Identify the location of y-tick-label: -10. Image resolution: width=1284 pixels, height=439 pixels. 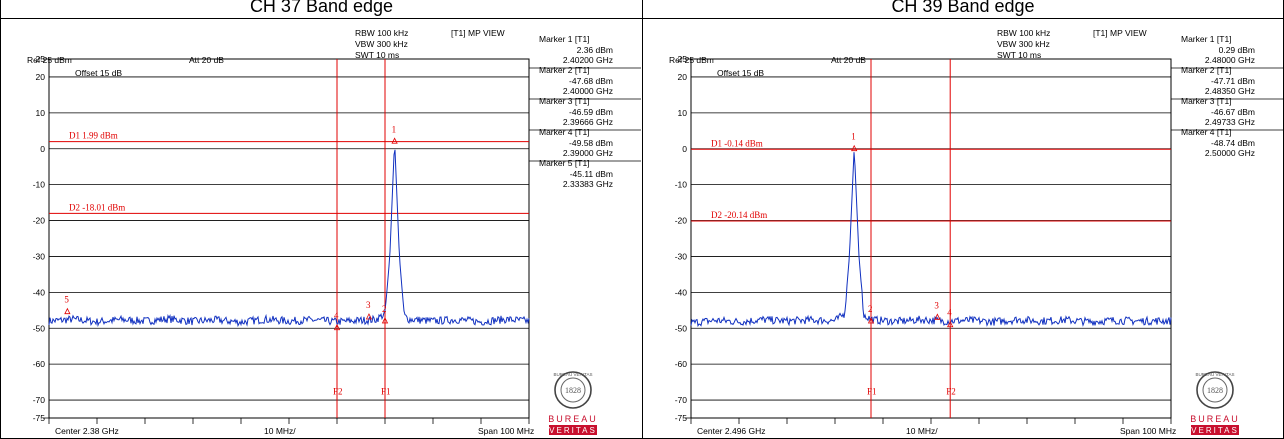
(681, 185).